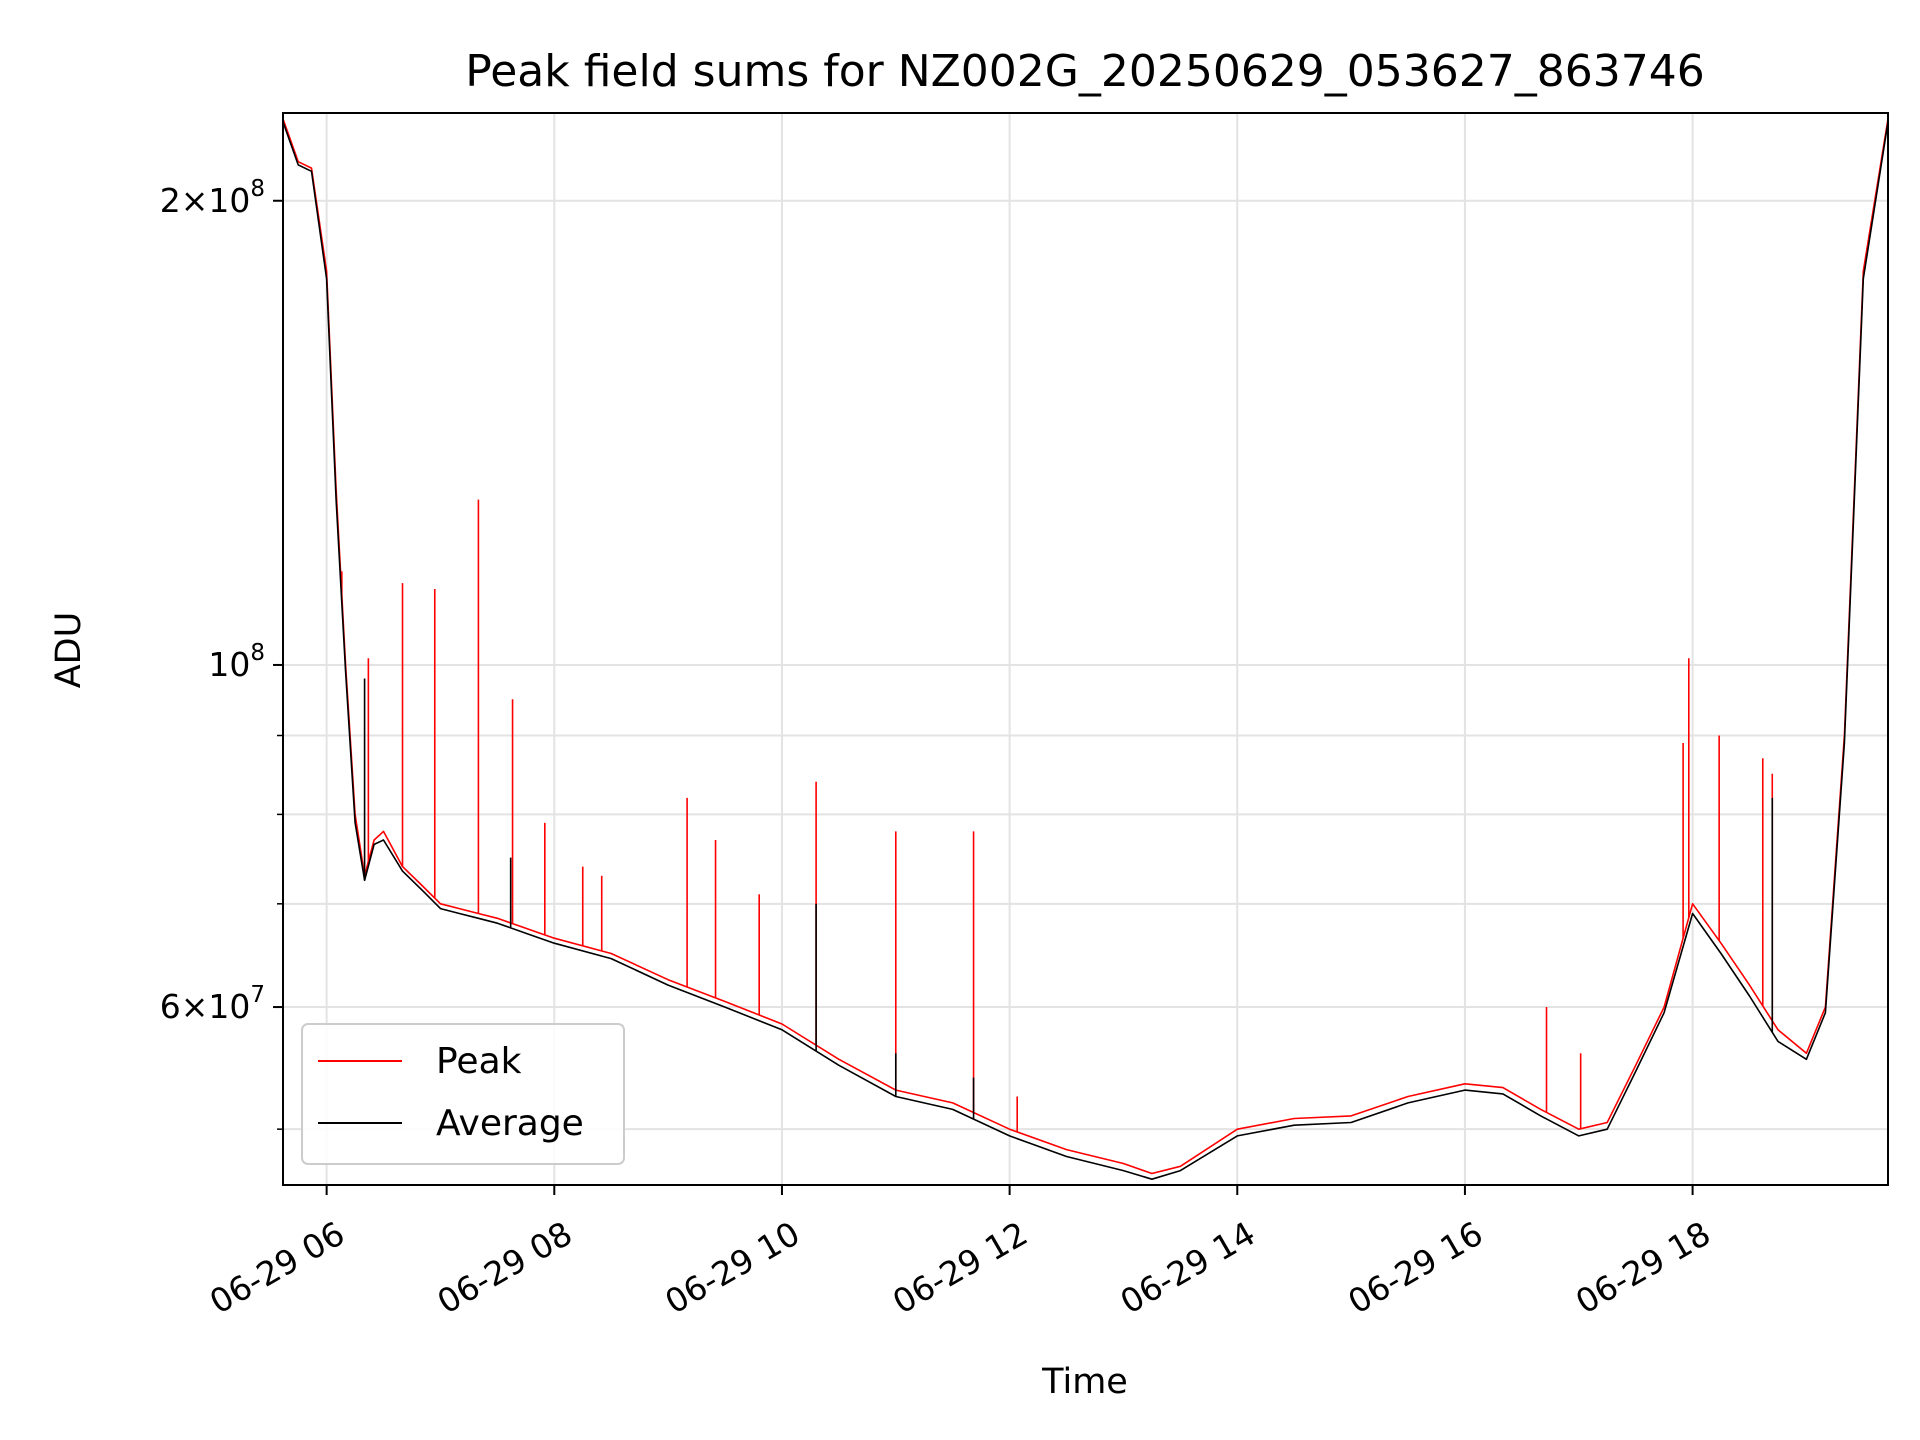 This screenshot has width=1920, height=1440. Describe the element at coordinates (1084, 1382) in the screenshot. I see `x-axis-title: Time` at that location.